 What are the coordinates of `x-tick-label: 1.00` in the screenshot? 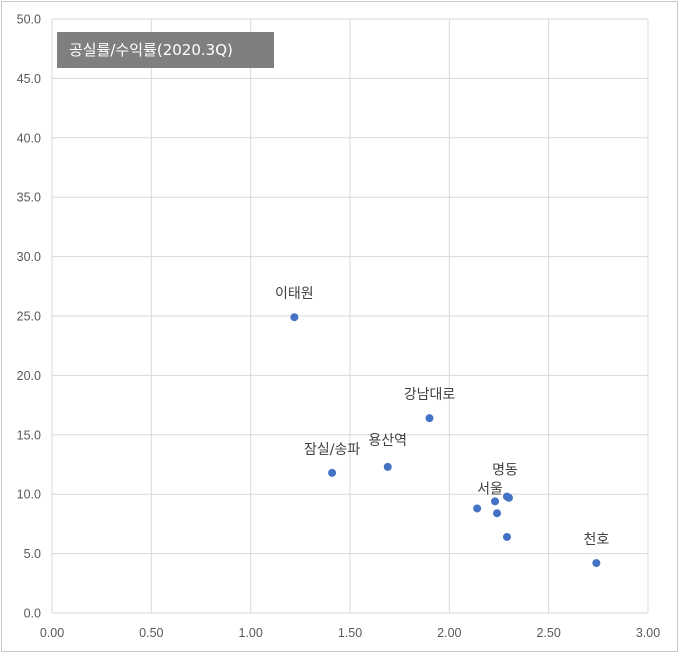 It's located at (250, 633).